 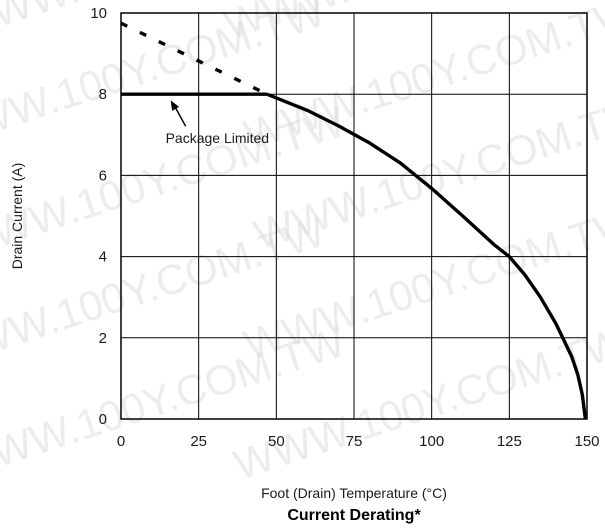 What do you see at coordinates (218, 123) in the screenshot?
I see `annotation-layer: Package Limited` at bounding box center [218, 123].